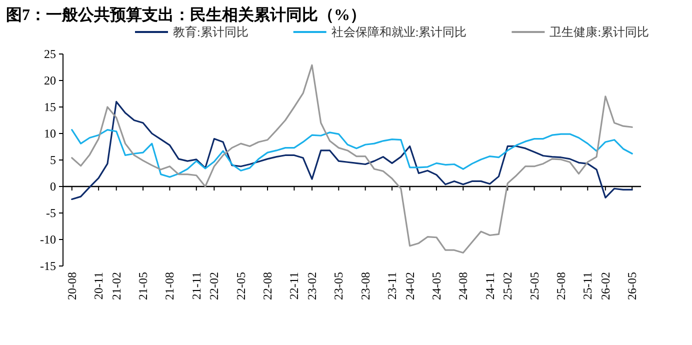 This screenshot has height=345, width=692. Describe the element at coordinates (507, 286) in the screenshot. I see `x-tick-label: 25-02` at that location.